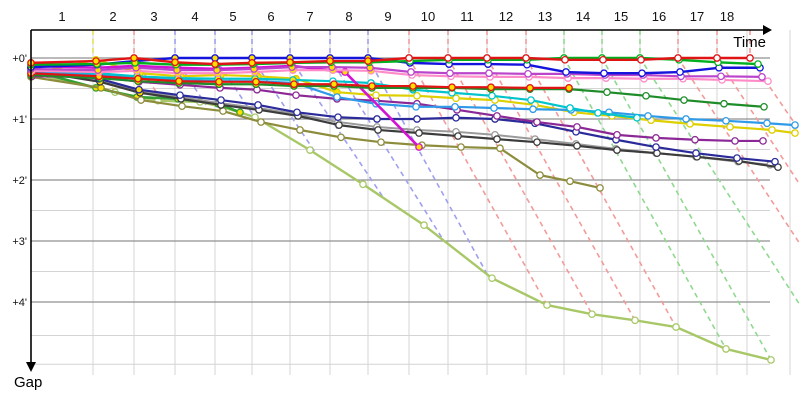 The height and width of the screenshot is (400, 800). What do you see at coordinates (697, 16) in the screenshot?
I see `x-tick-label: 17` at bounding box center [697, 16].